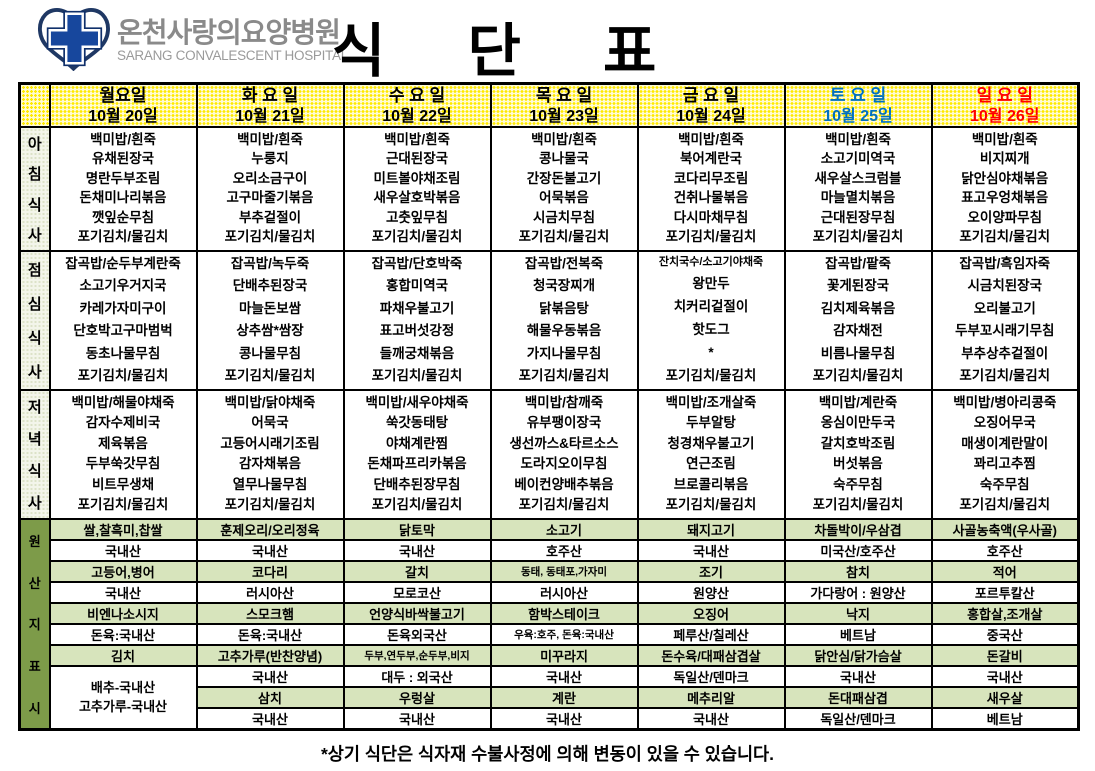  Describe the element at coordinates (270, 484) in the screenshot. I see `menu-item: 열무나물무침` at that location.